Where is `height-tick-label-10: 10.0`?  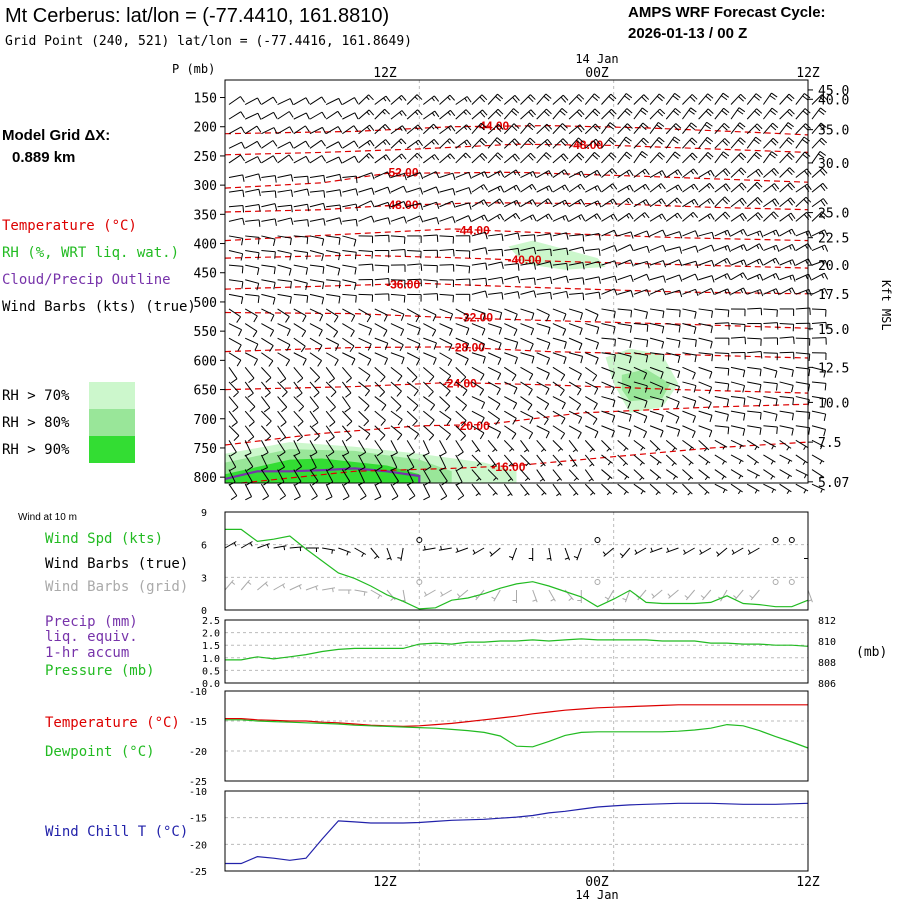
height-tick-label-10: 10.0 is located at coordinates (833, 403).